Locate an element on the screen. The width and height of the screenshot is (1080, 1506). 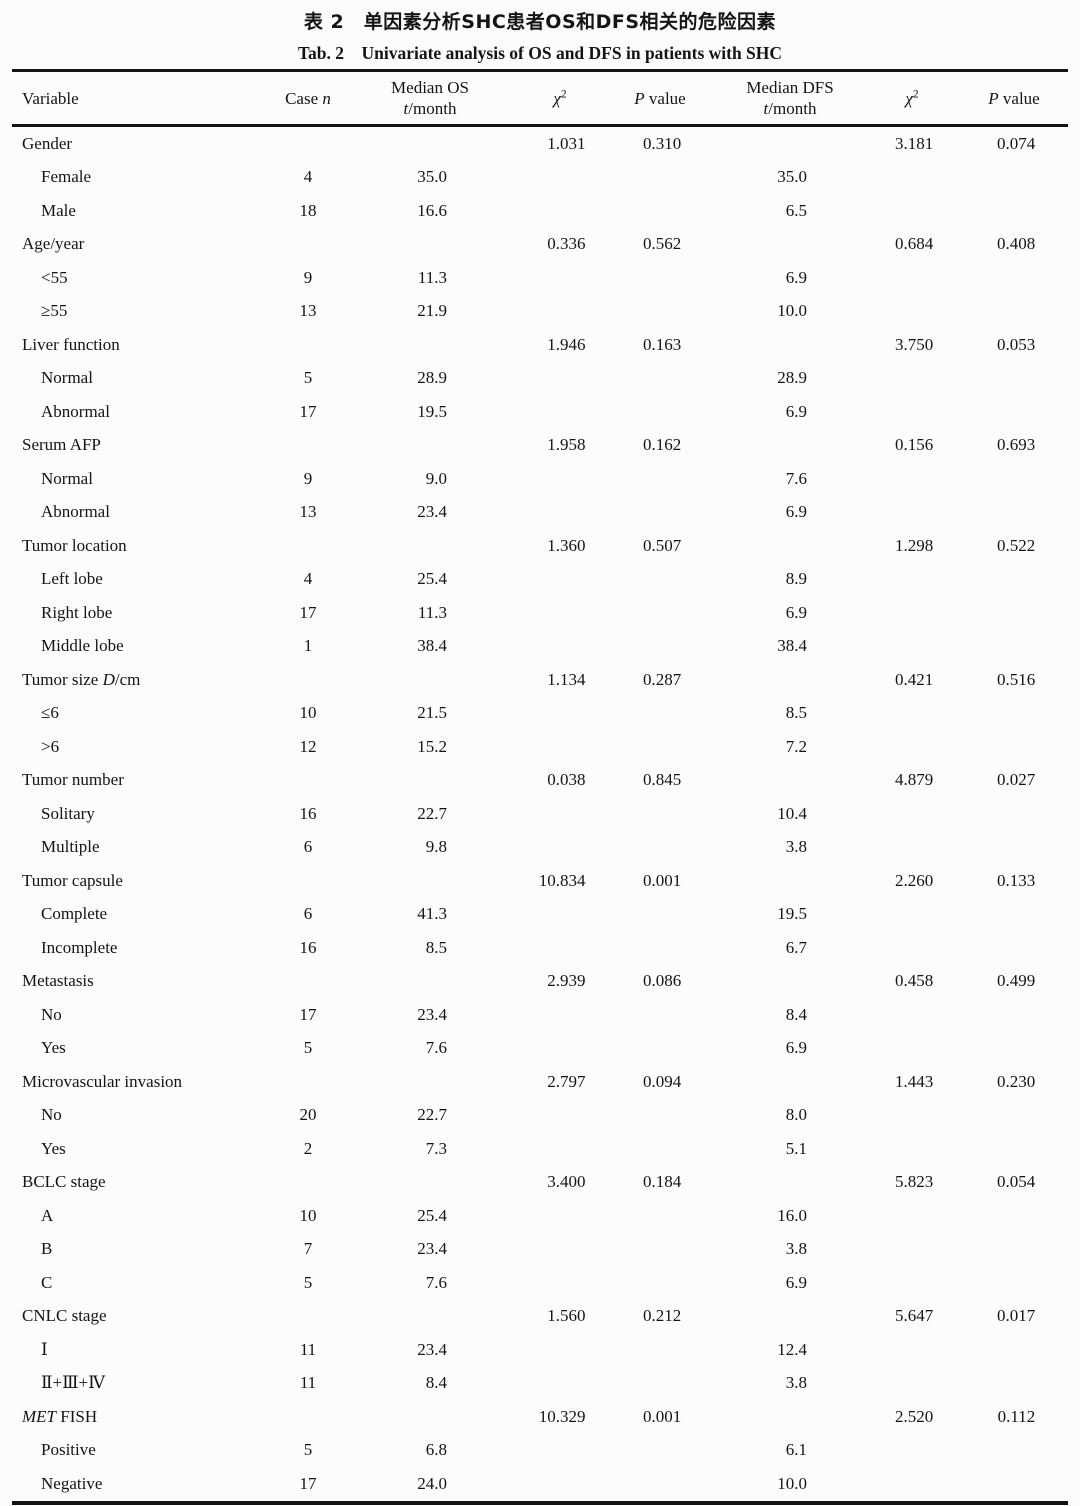
cell-dfs: 6.1 is located at coordinates (790, 1451).